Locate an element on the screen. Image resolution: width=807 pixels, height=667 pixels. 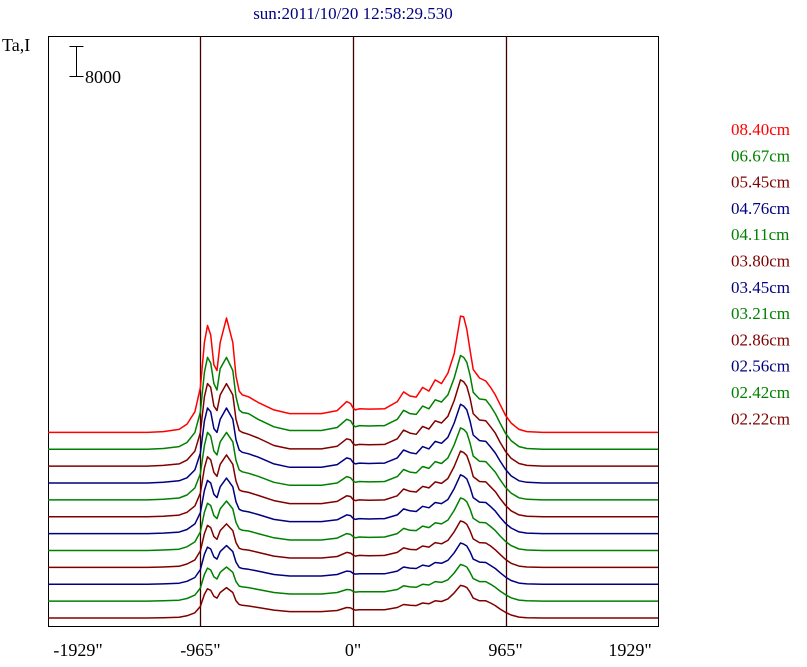
legend-item: 02.86cm is located at coordinates (760, 339).